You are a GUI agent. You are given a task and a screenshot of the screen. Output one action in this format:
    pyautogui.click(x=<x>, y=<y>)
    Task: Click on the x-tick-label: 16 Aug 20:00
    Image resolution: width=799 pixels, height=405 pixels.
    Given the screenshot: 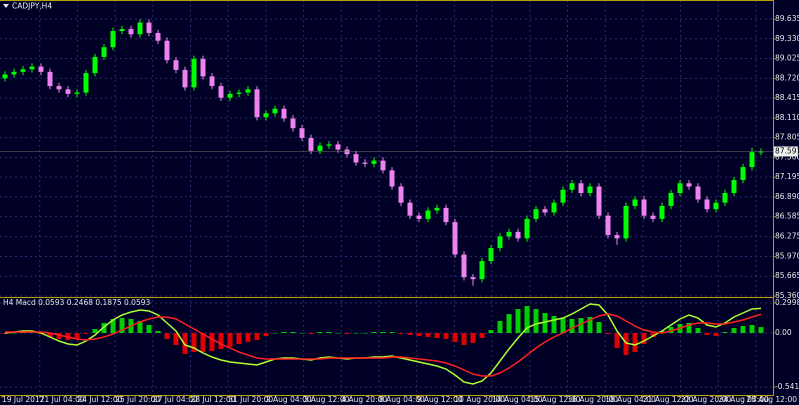 What is the action you would take?
    pyautogui.click(x=593, y=399)
    